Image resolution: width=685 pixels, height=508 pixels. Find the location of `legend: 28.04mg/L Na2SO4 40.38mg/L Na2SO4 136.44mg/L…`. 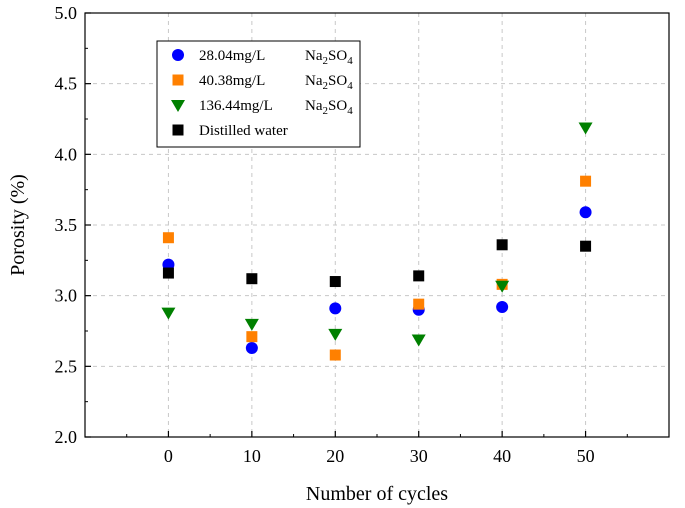

legend: 28.04mg/L Na2SO4 40.38mg/L Na2SO4 136.44mg/L… is located at coordinates (258, 94).